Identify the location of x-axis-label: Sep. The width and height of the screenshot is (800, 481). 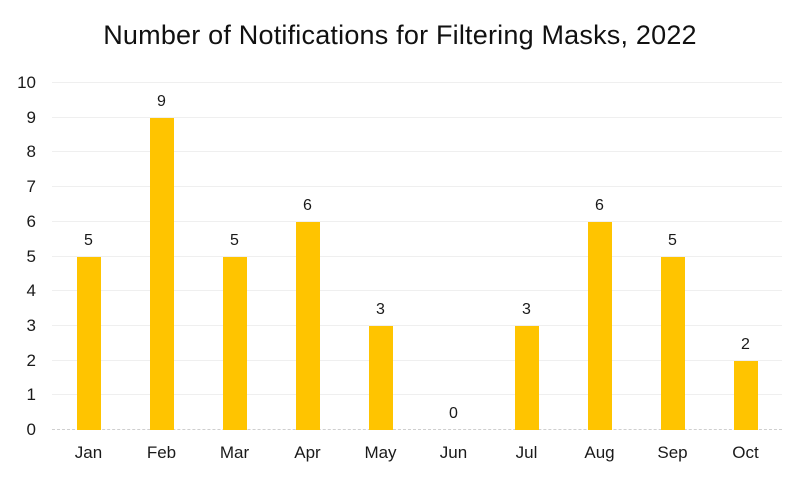
(672, 452).